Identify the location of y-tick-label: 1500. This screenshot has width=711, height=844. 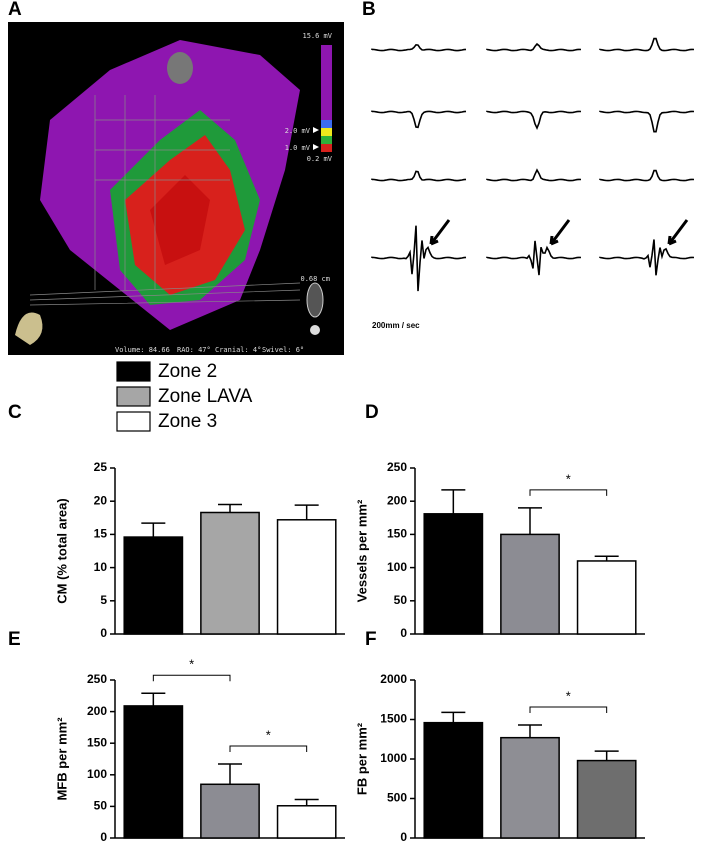
(393, 719).